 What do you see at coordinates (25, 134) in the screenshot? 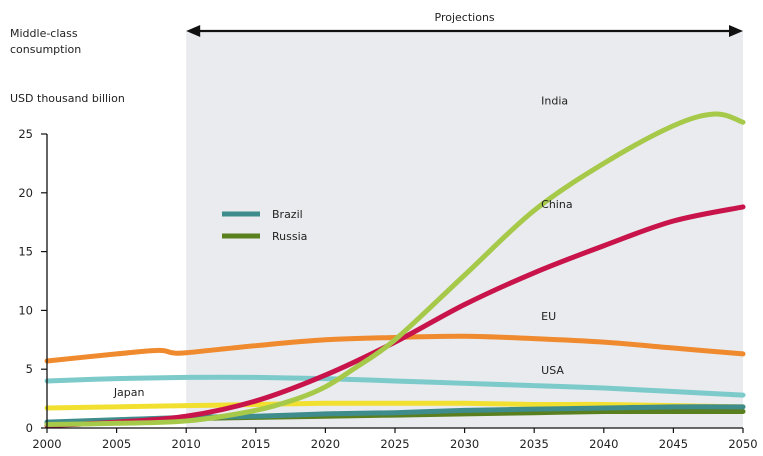
I see `y-tick-label-25: 25` at bounding box center [25, 134].